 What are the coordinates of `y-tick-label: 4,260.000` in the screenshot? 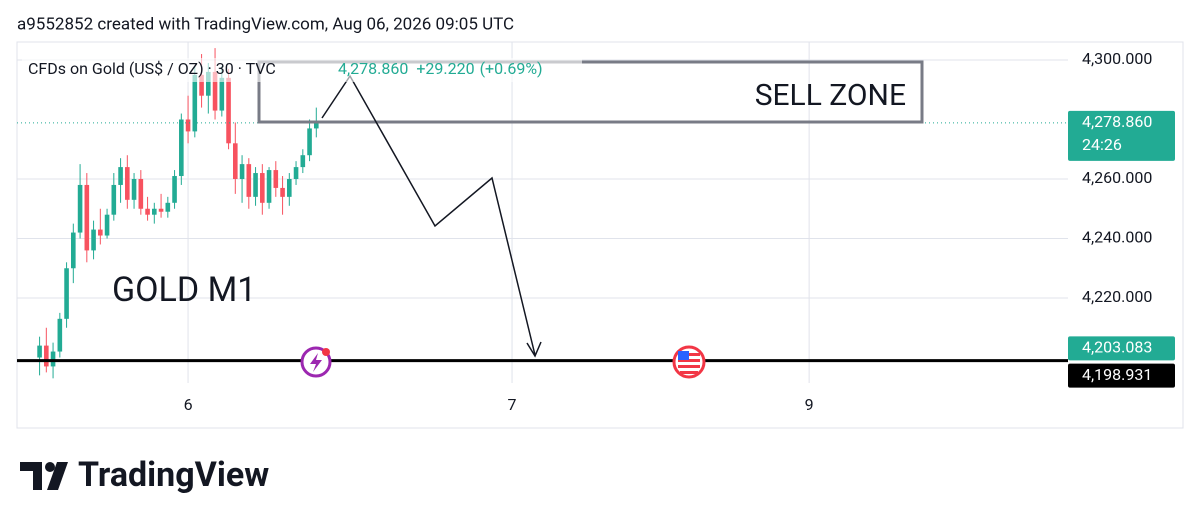 It's located at (1117, 177).